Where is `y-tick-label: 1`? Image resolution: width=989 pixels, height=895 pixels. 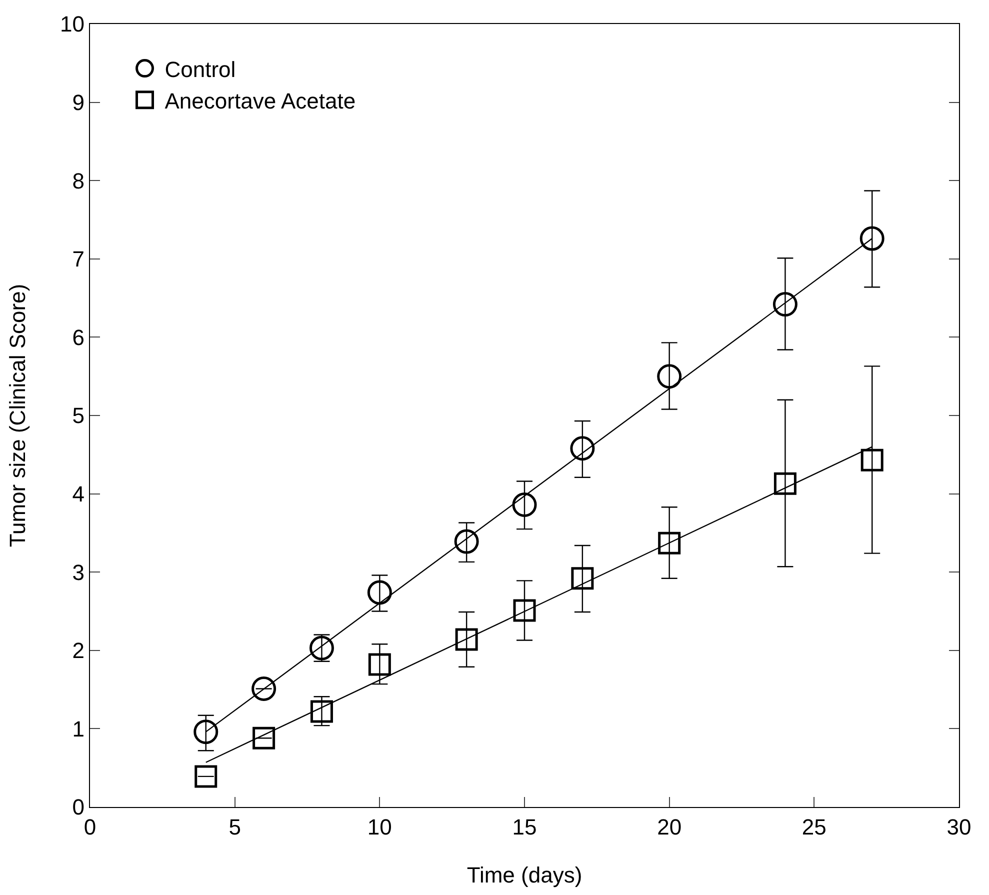 y-tick-label: 1 is located at coordinates (78, 729).